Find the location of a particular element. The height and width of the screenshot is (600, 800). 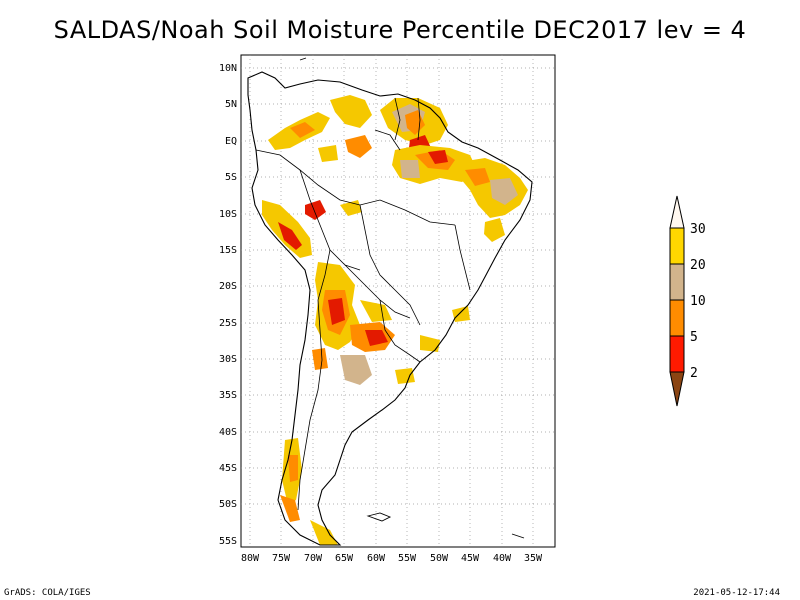

x-tick-label: 60W is located at coordinates (376, 558).